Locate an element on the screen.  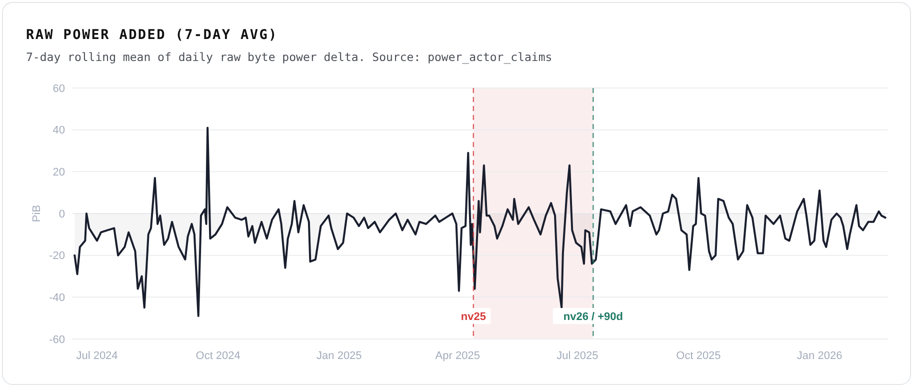
chart-title: RAW POWER ADDED (7-DAY AVG) is located at coordinates (152, 35).